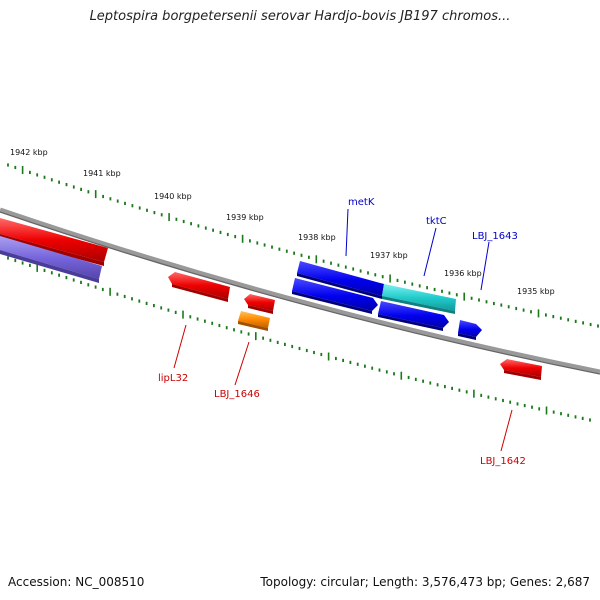  What do you see at coordinates (102, 173) in the screenshot?
I see `kbp-label: 1941 kbp` at bounding box center [102, 173].